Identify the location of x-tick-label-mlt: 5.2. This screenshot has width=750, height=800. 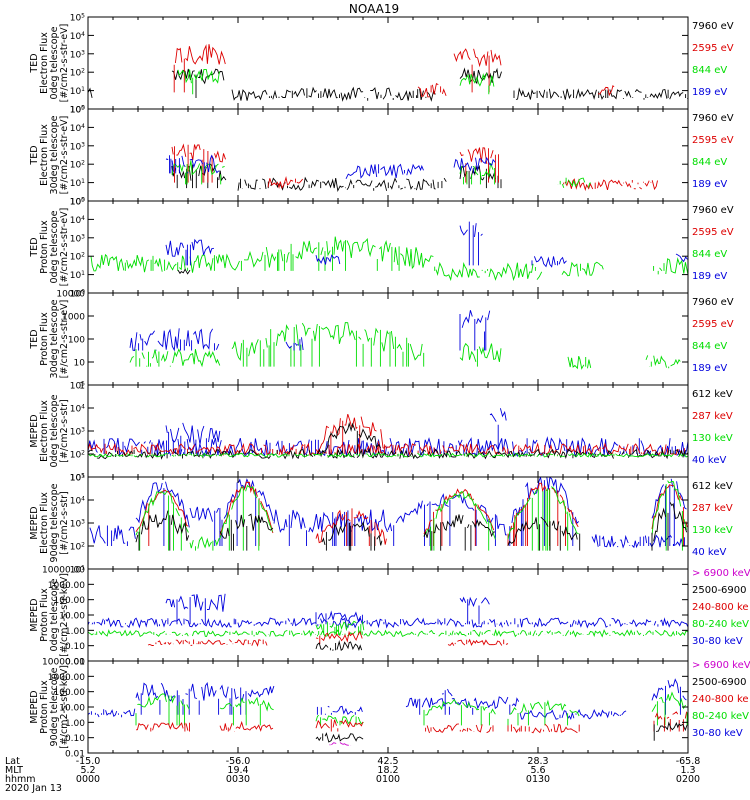
(87, 770).